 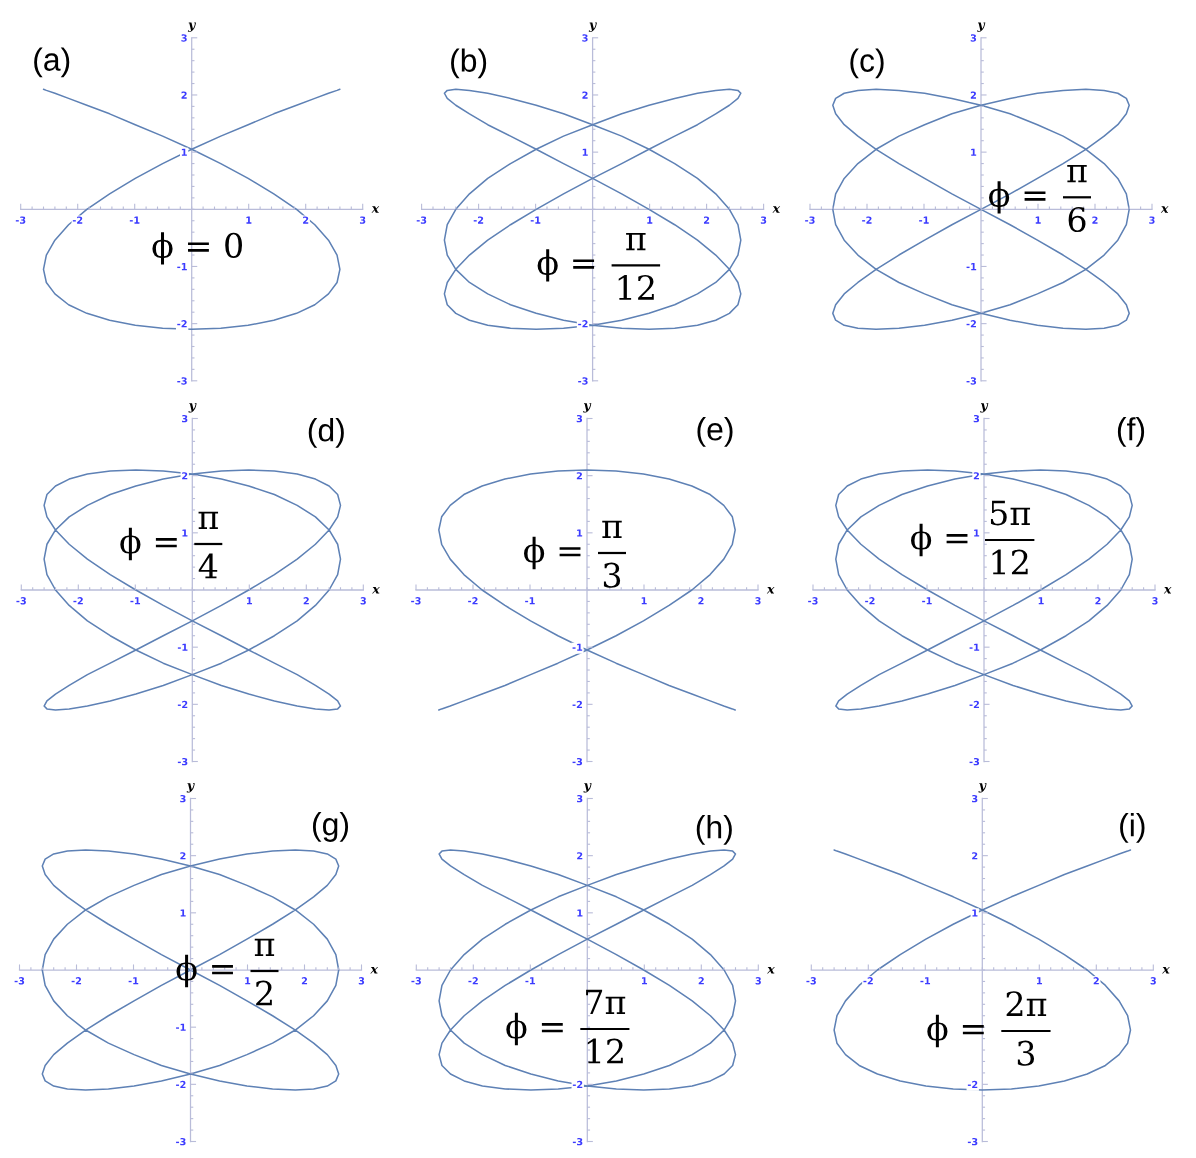 What do you see at coordinates (330, 827) in the screenshot?
I see `chart-title: (g)` at bounding box center [330, 827].